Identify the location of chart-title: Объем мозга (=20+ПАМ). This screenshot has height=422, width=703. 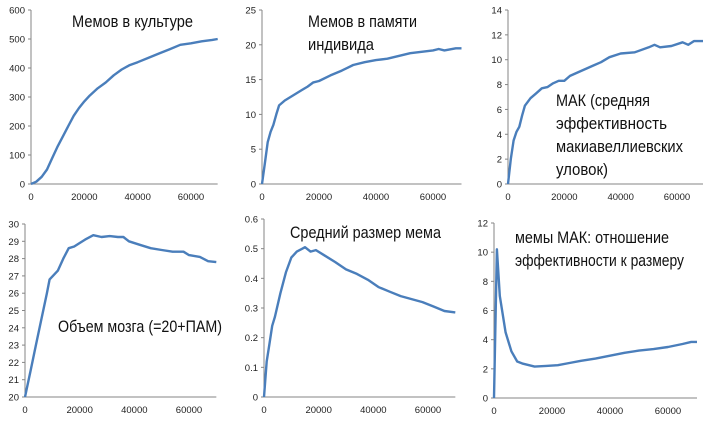
(140, 326).